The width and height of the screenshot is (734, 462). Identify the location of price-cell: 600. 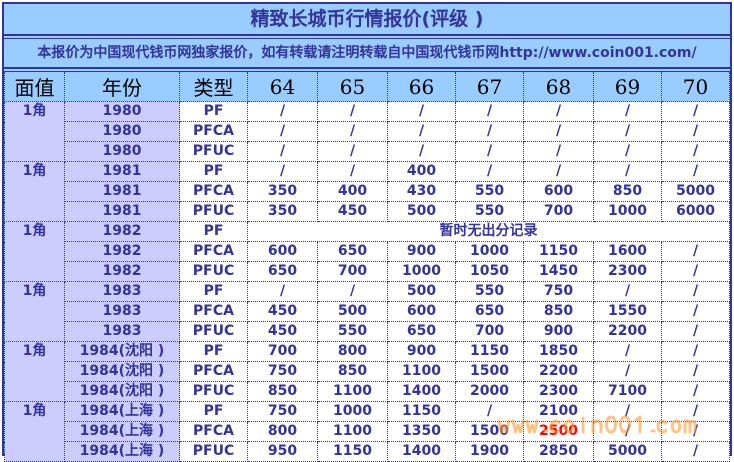
(421, 311).